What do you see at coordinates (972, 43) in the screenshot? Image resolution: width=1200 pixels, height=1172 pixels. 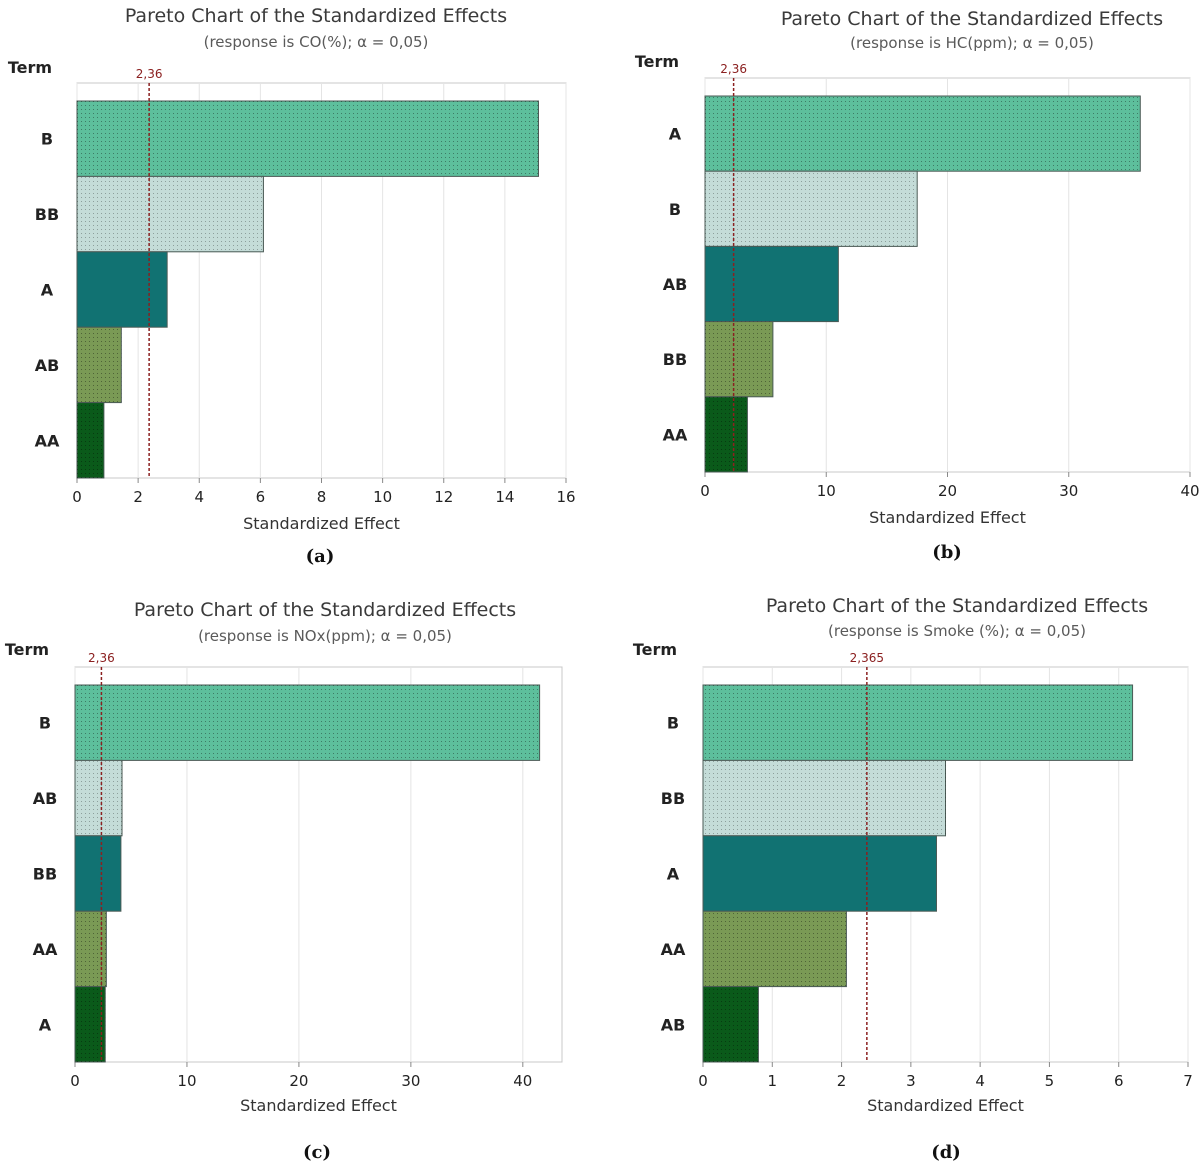 I see `chart-subtitle: (response is HC(ppm); α = 0,05)` at bounding box center [972, 43].